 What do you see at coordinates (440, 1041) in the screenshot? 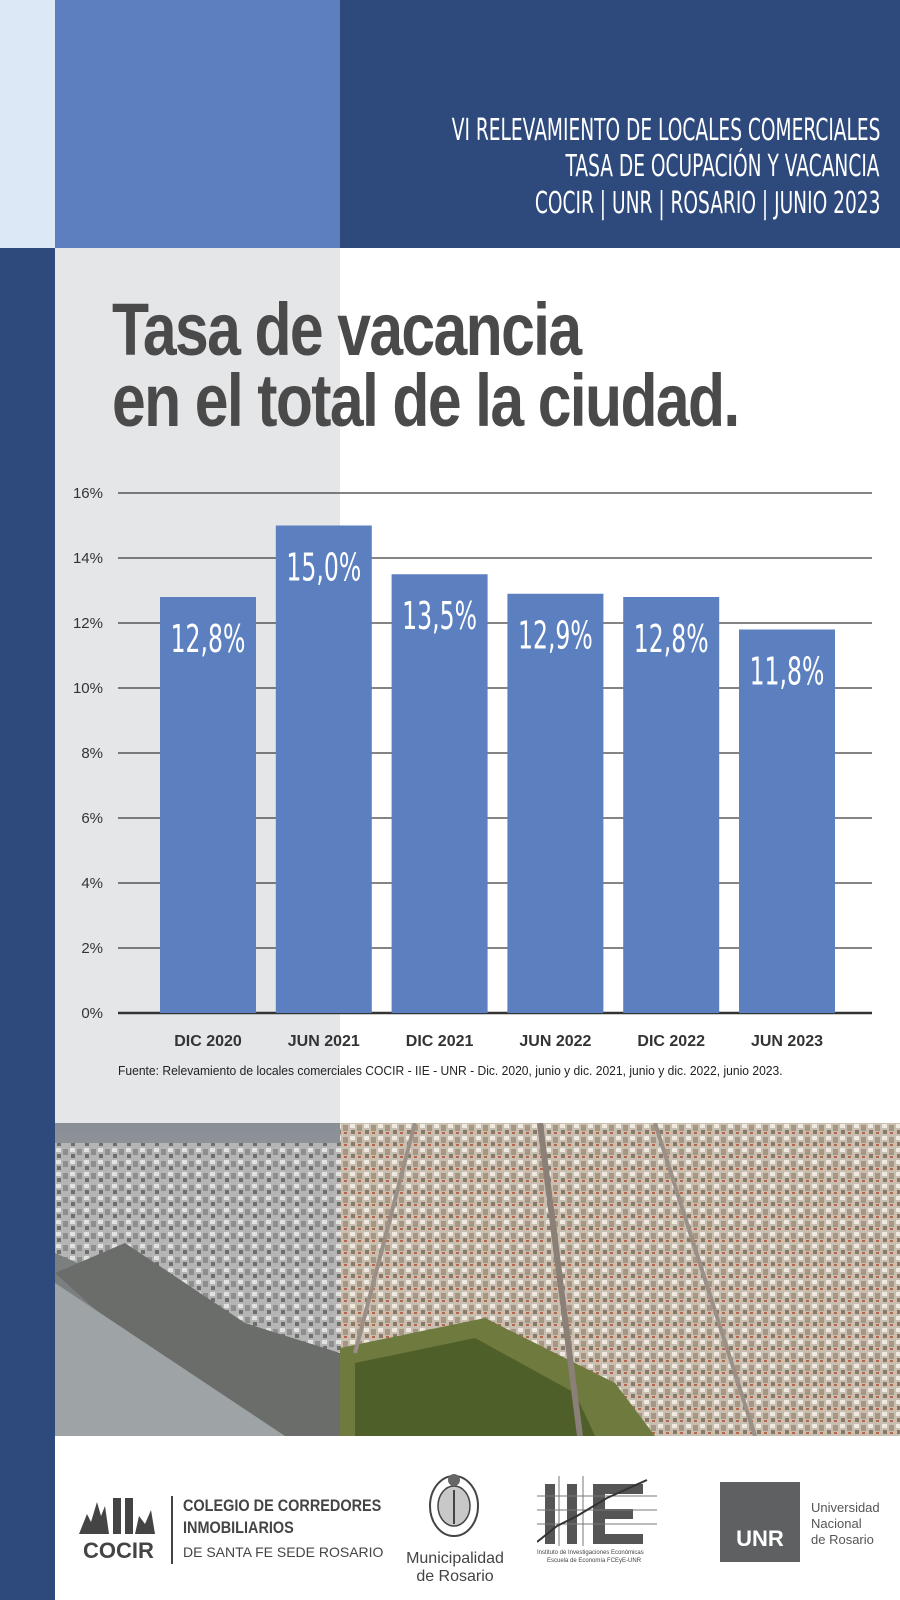
I see `x-tick-label: DIC 2021` at bounding box center [440, 1041].